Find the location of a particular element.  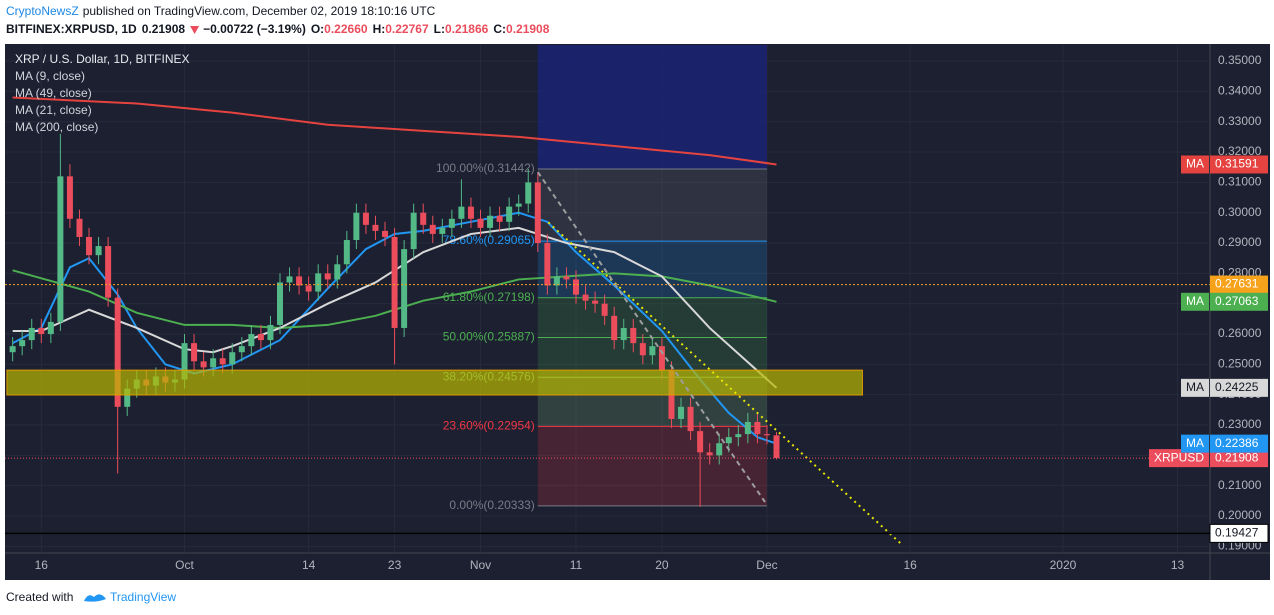

quote-text: H: is located at coordinates (379, 29).